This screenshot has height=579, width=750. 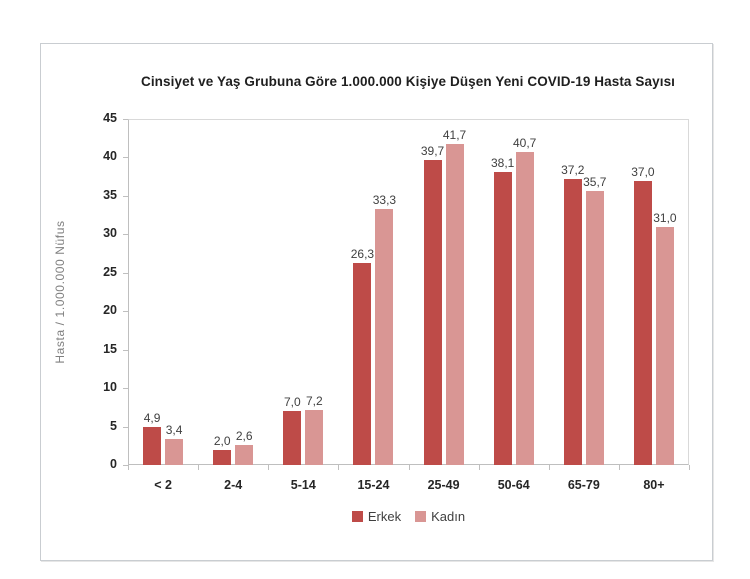 I want to click on bar-kadin--2, so click(x=174, y=451).